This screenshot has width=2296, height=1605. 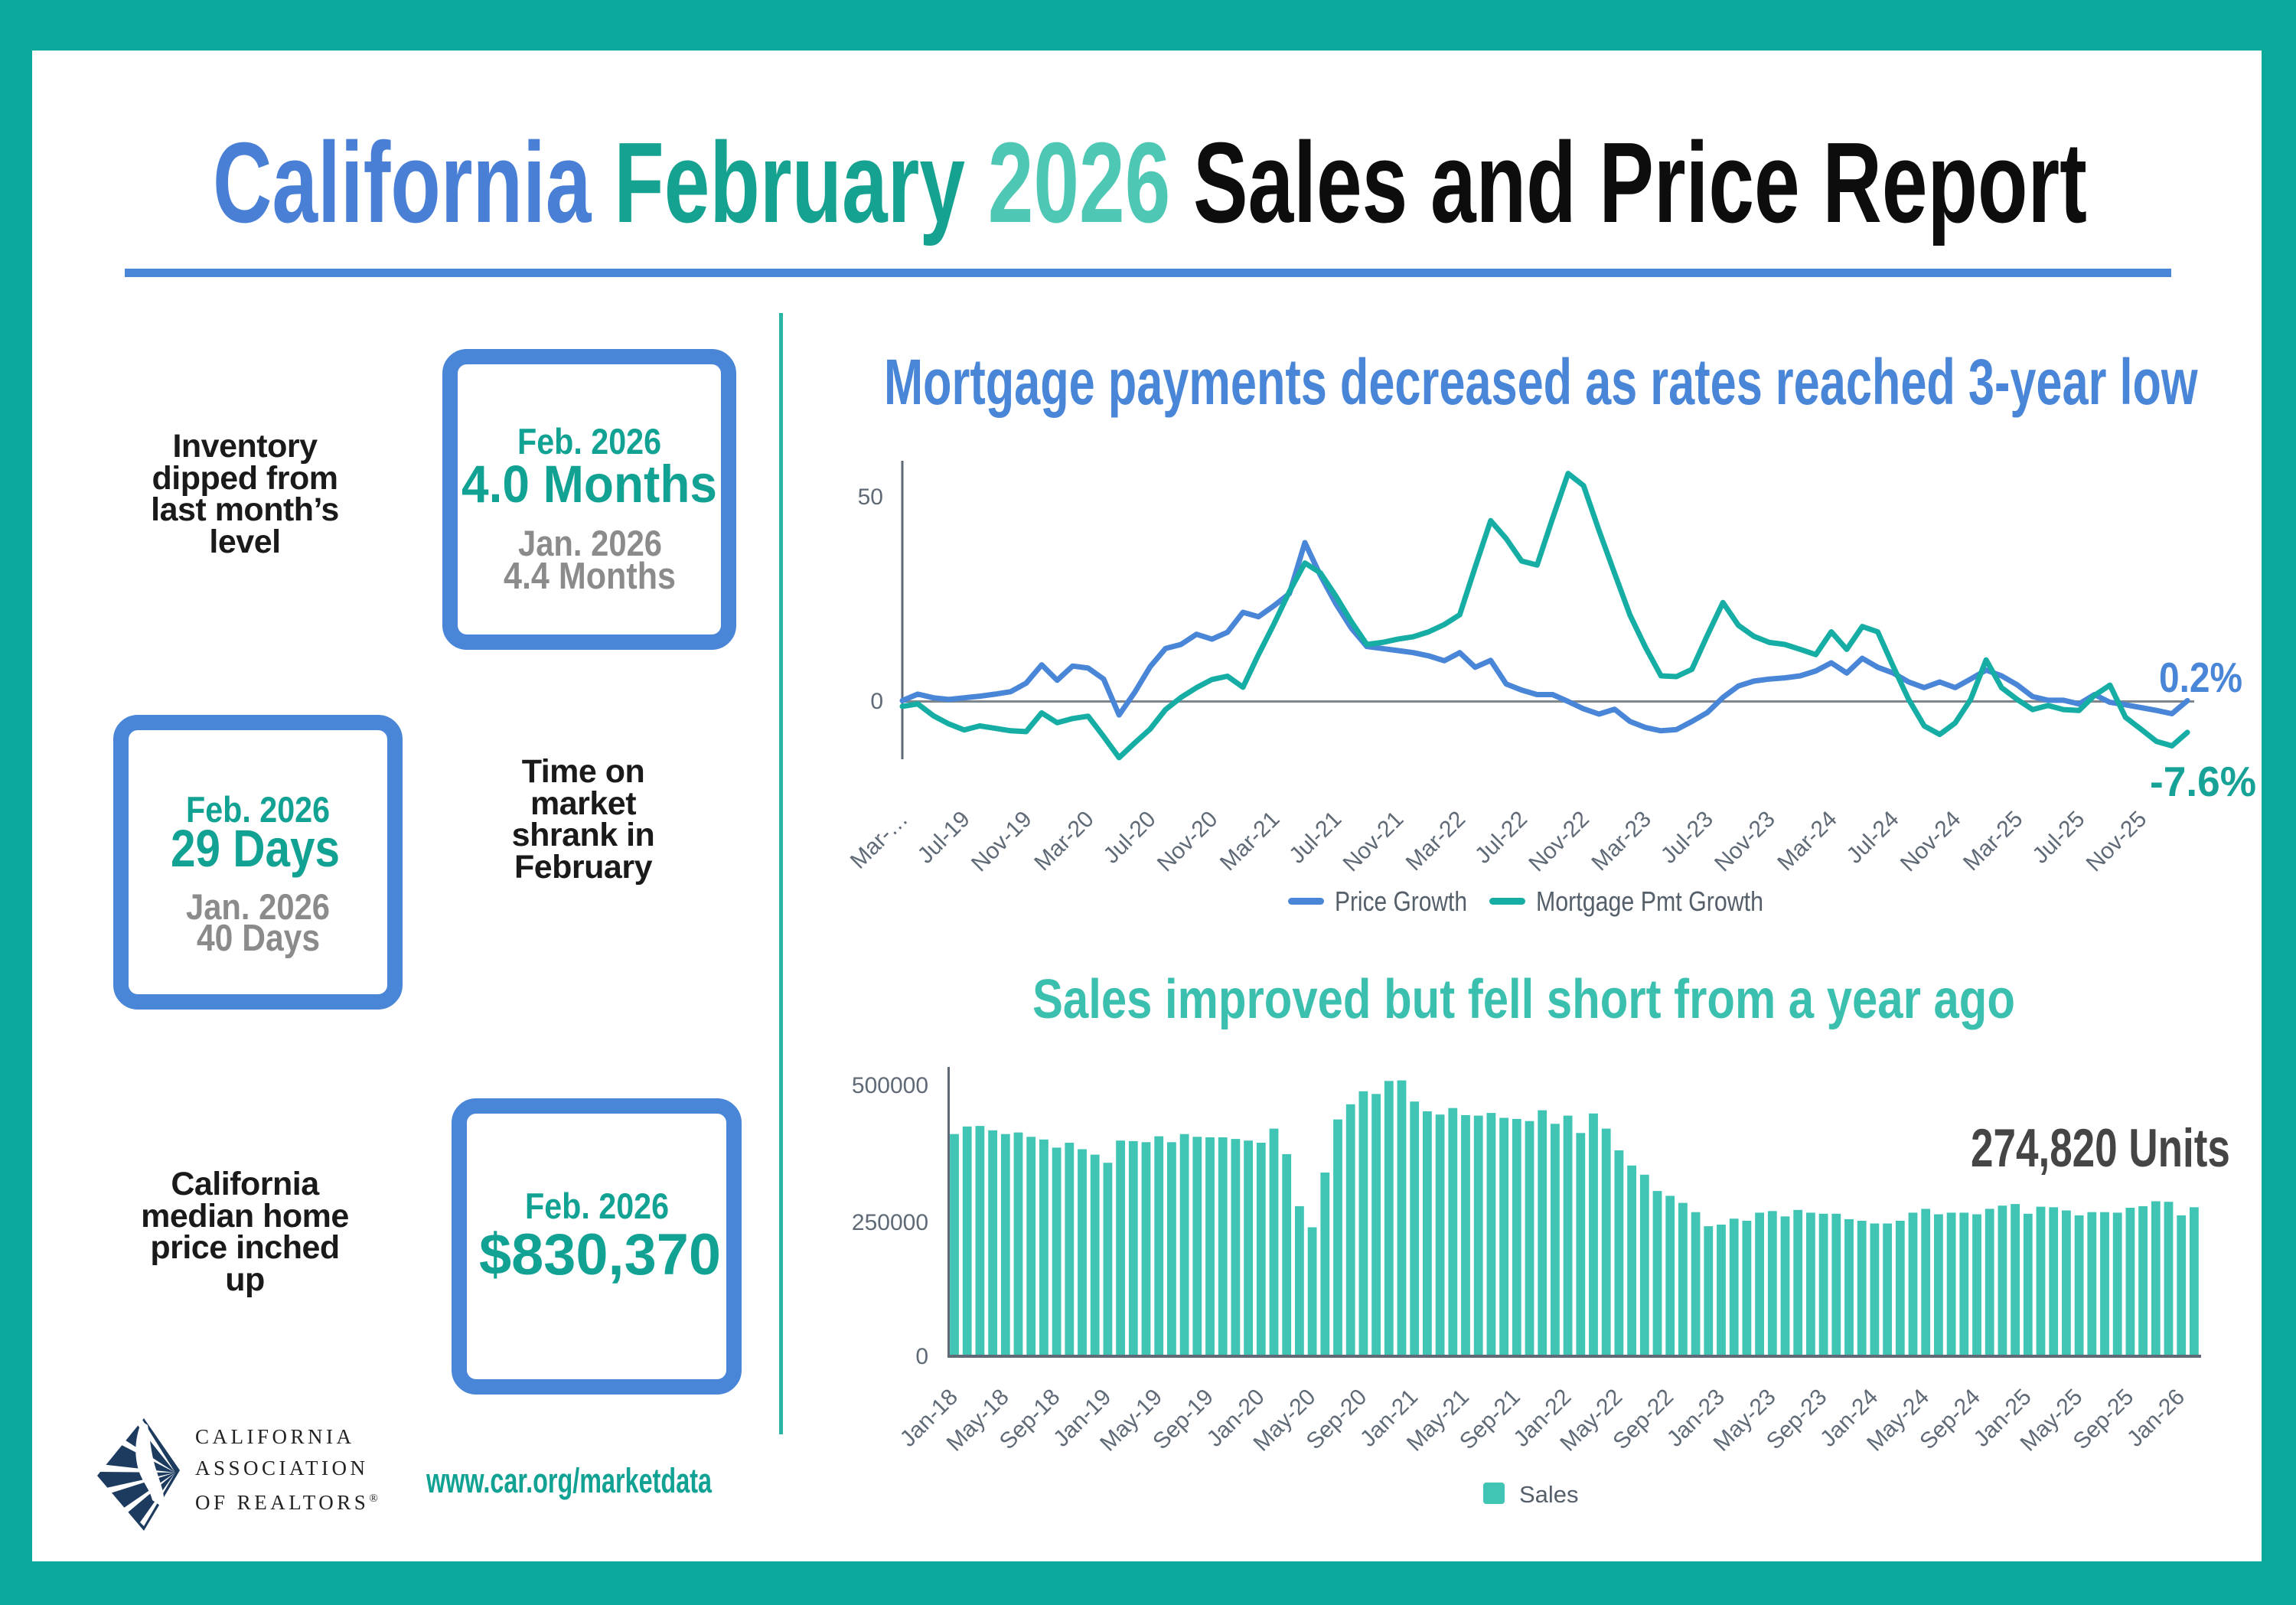 What do you see at coordinates (944, 838) in the screenshot?
I see `svg-text: Jul-19` at bounding box center [944, 838].